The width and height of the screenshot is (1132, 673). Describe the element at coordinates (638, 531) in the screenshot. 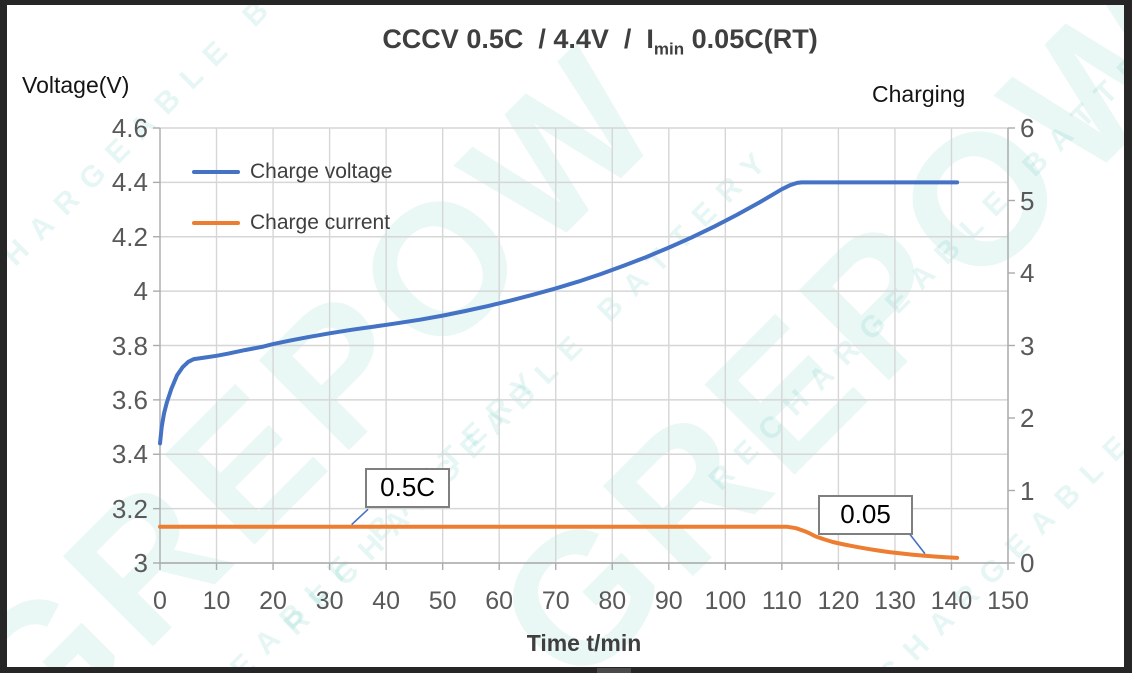

I see `annotation-leader-lines` at that location.